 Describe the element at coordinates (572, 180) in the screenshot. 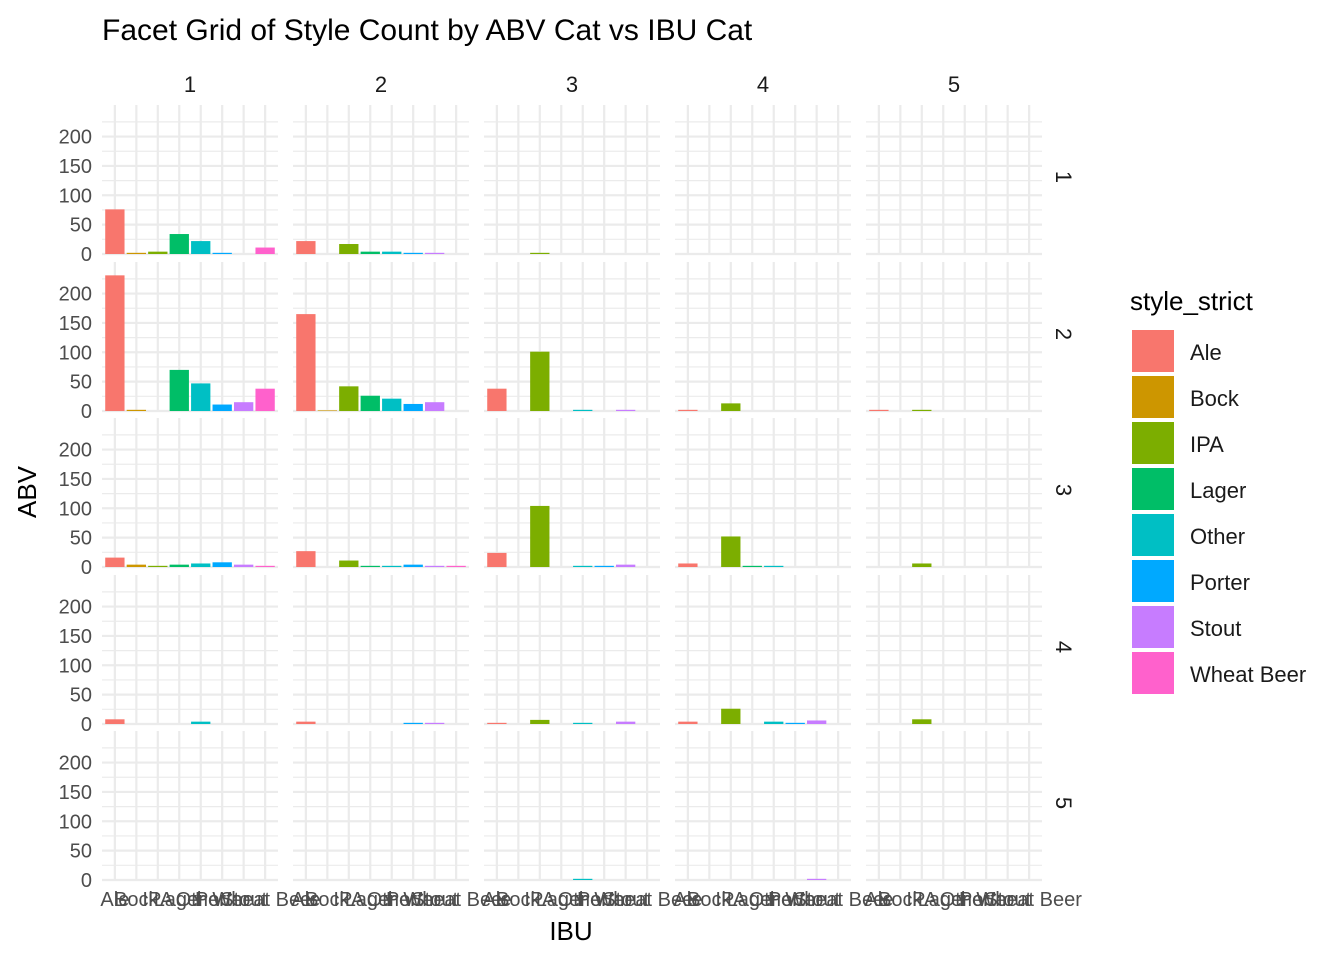

I see `facet-panel-abv1-ibu3` at that location.